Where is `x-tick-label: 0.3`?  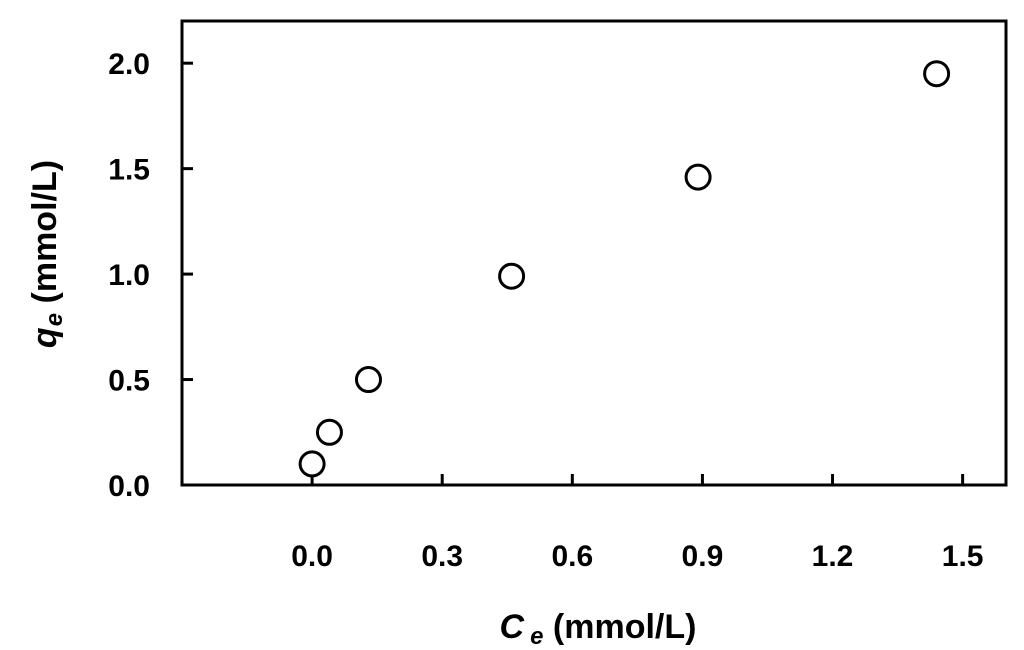
x-tick-label: 0.3 is located at coordinates (442, 556).